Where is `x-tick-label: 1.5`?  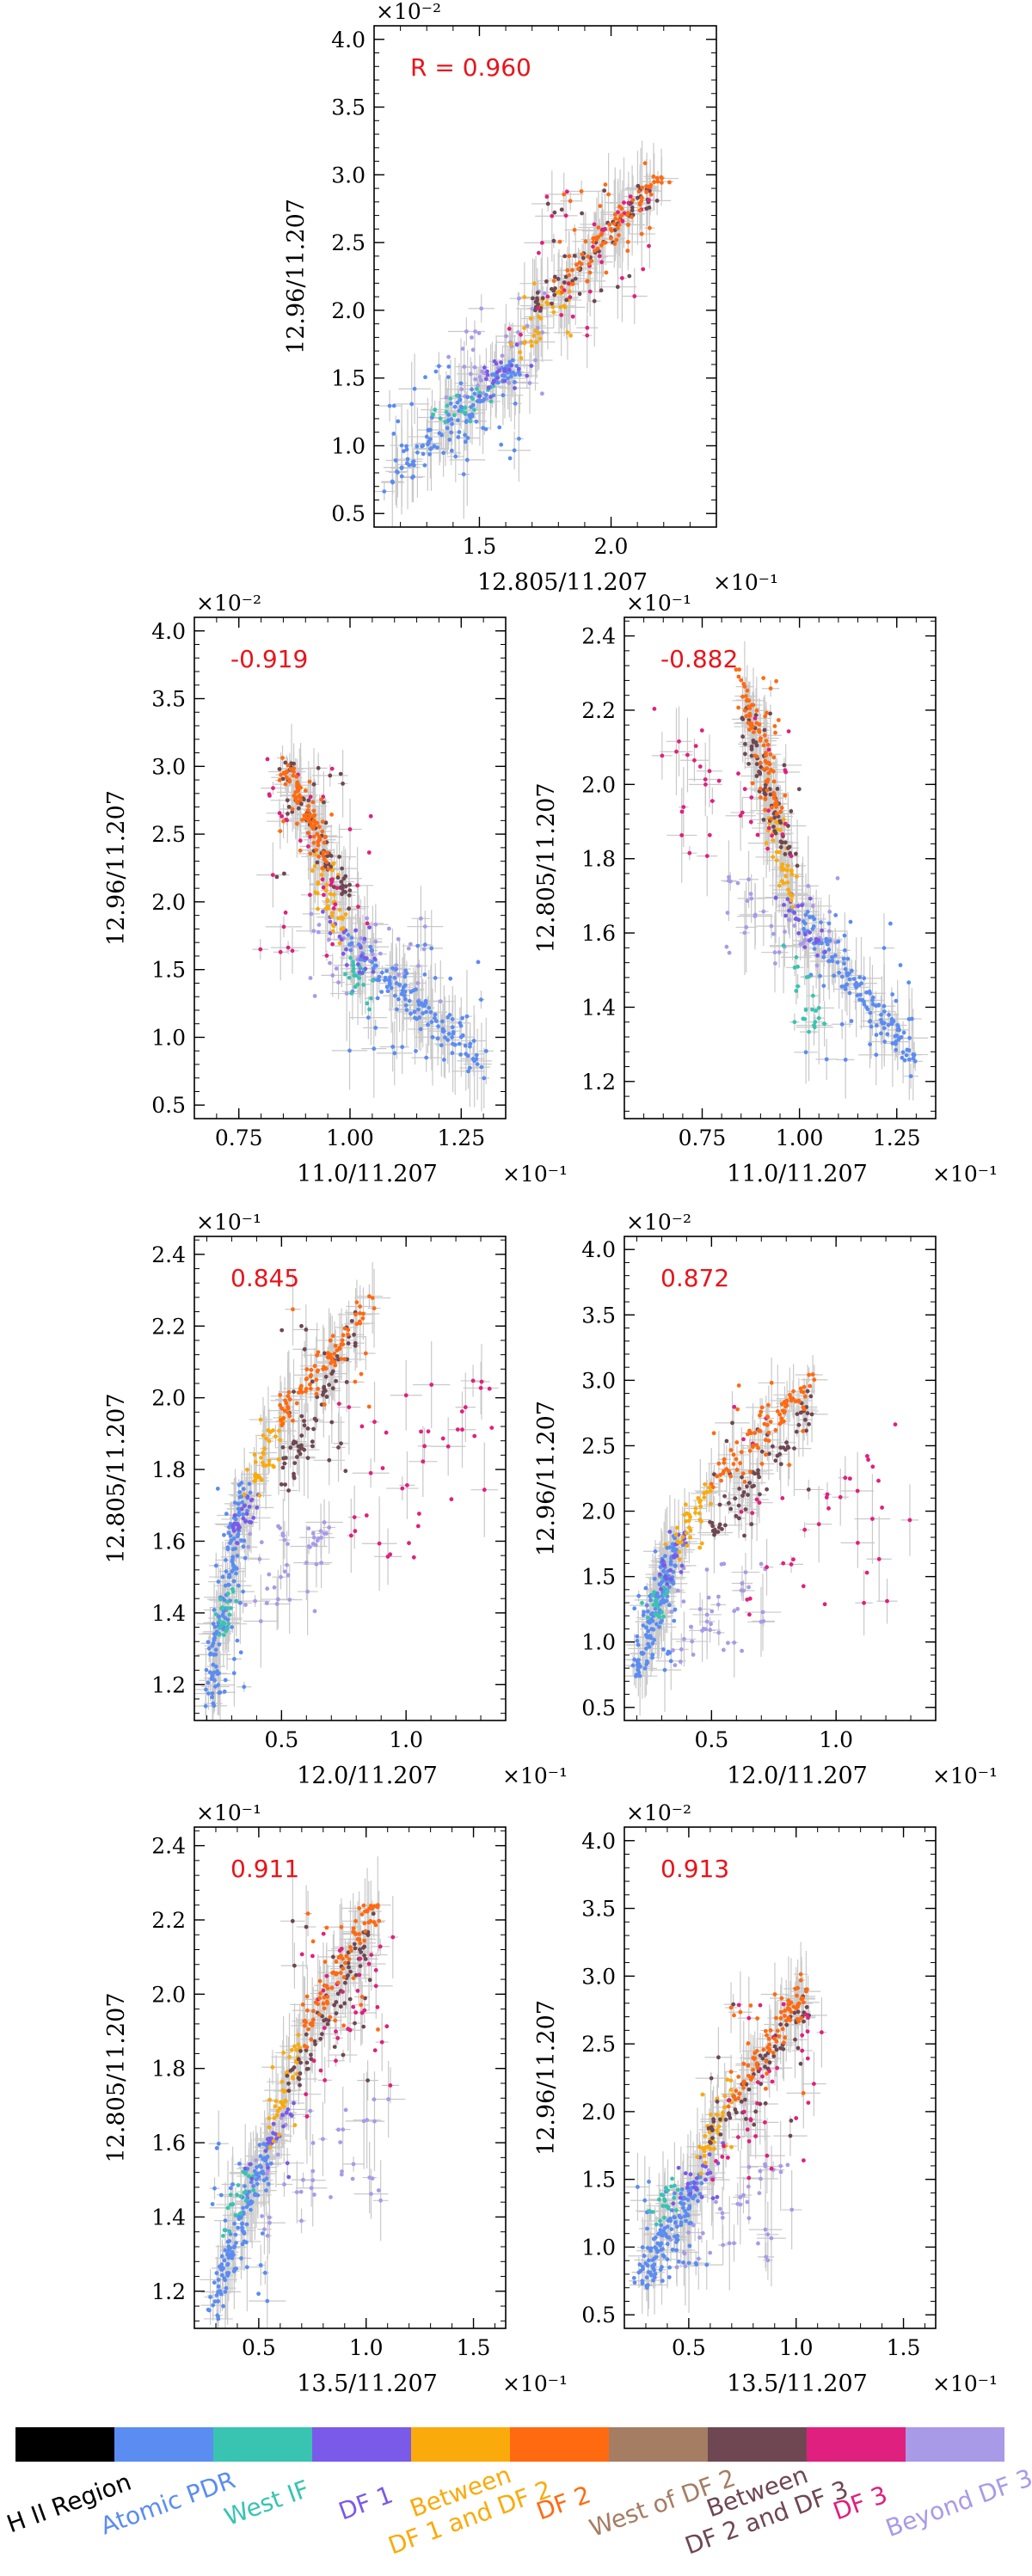
x-tick-label: 1.5 is located at coordinates (480, 546).